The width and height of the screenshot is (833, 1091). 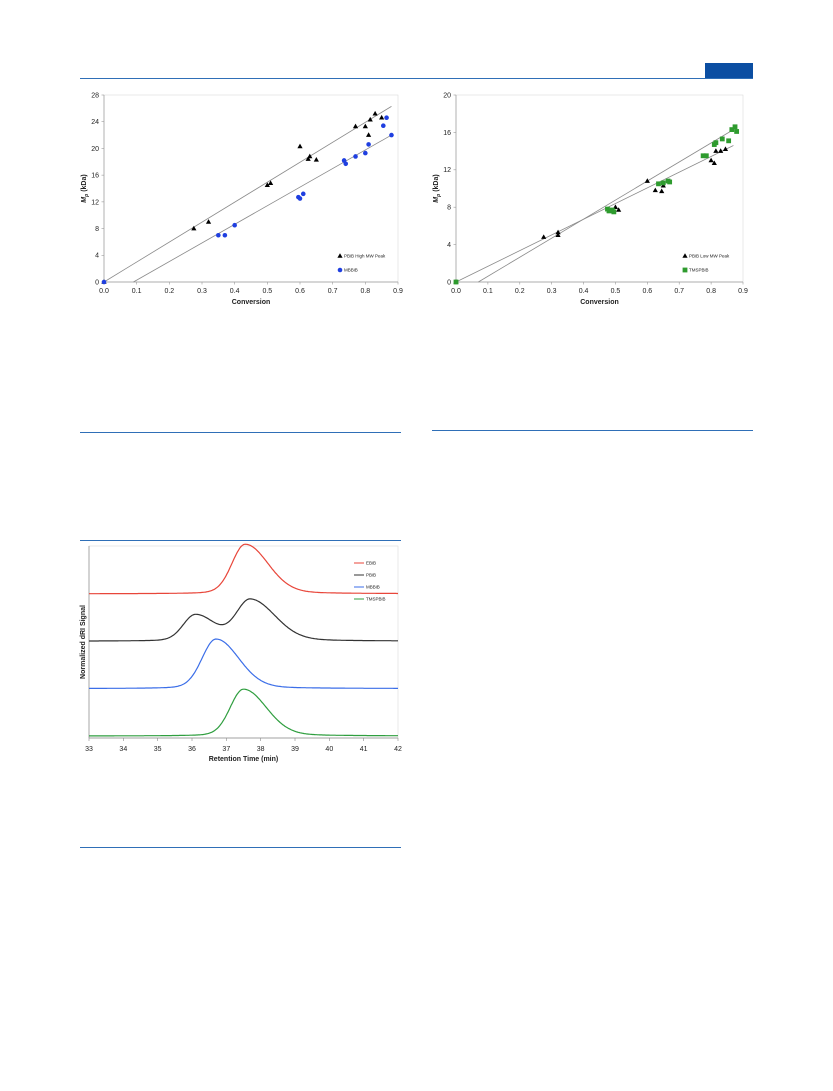 I want to click on legend-label-0: EBiB, so click(x=371, y=563).